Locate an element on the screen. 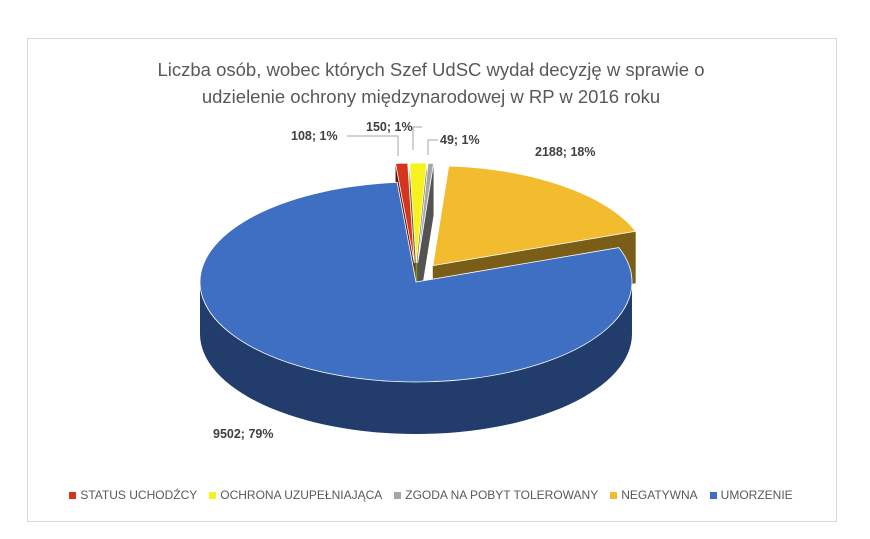  legend-item-umorzenie: UMORZENIE is located at coordinates (751, 495).